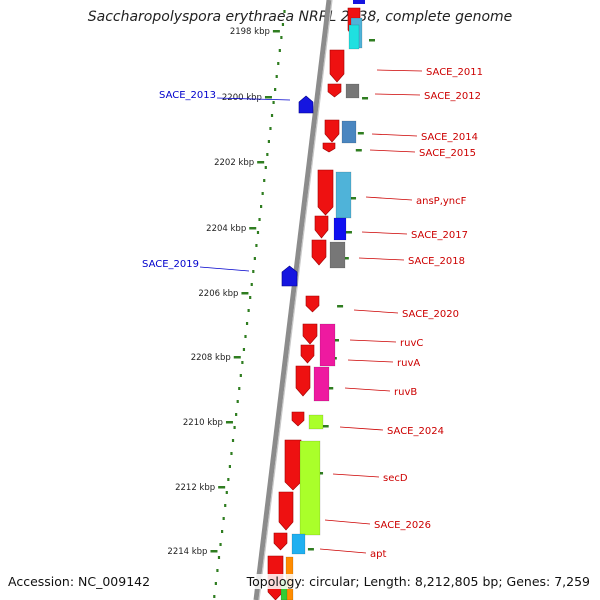 The height and width of the screenshot is (600, 600). What do you see at coordinates (395, 478) in the screenshot?
I see `gene-label: secD` at bounding box center [395, 478].